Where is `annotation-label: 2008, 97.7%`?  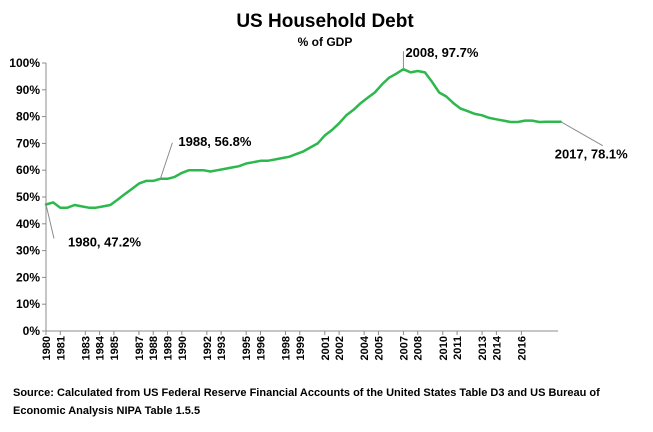
annotation-label: 2008, 97.7% is located at coordinates (441, 52).